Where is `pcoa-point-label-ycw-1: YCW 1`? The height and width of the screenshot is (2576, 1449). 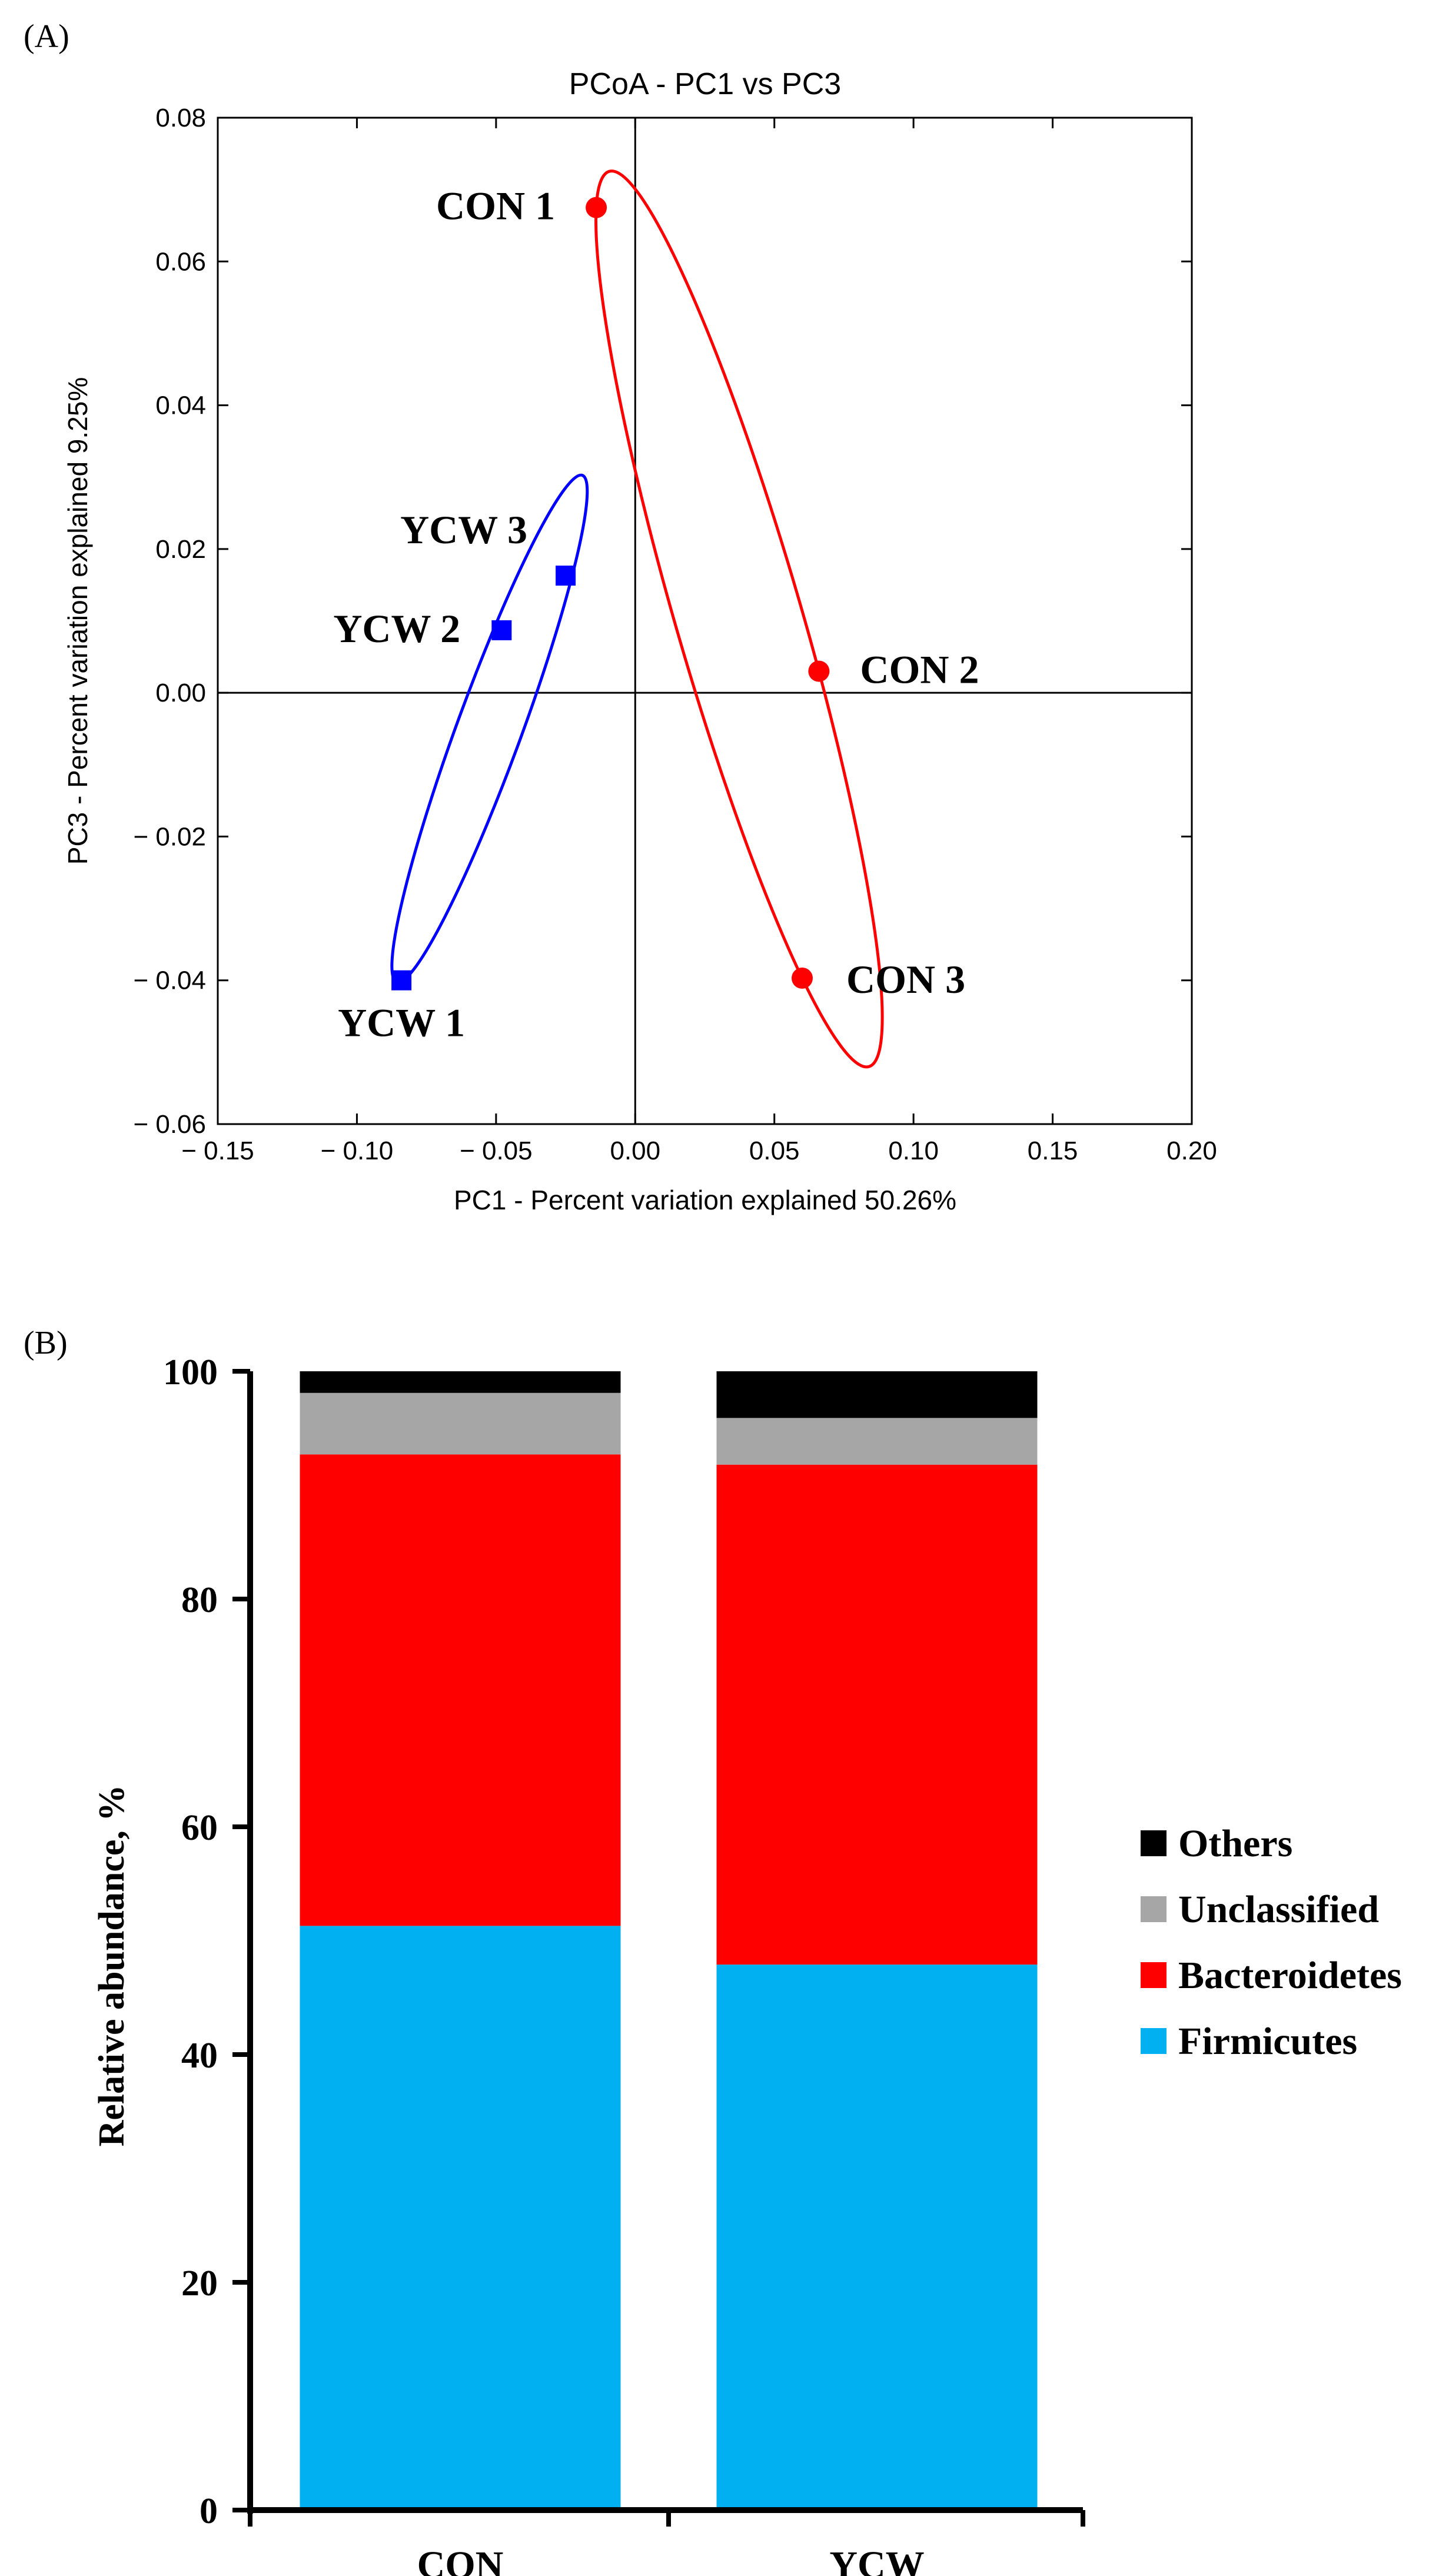
pcoa-point-label-ycw-1: YCW 1 is located at coordinates (401, 1023).